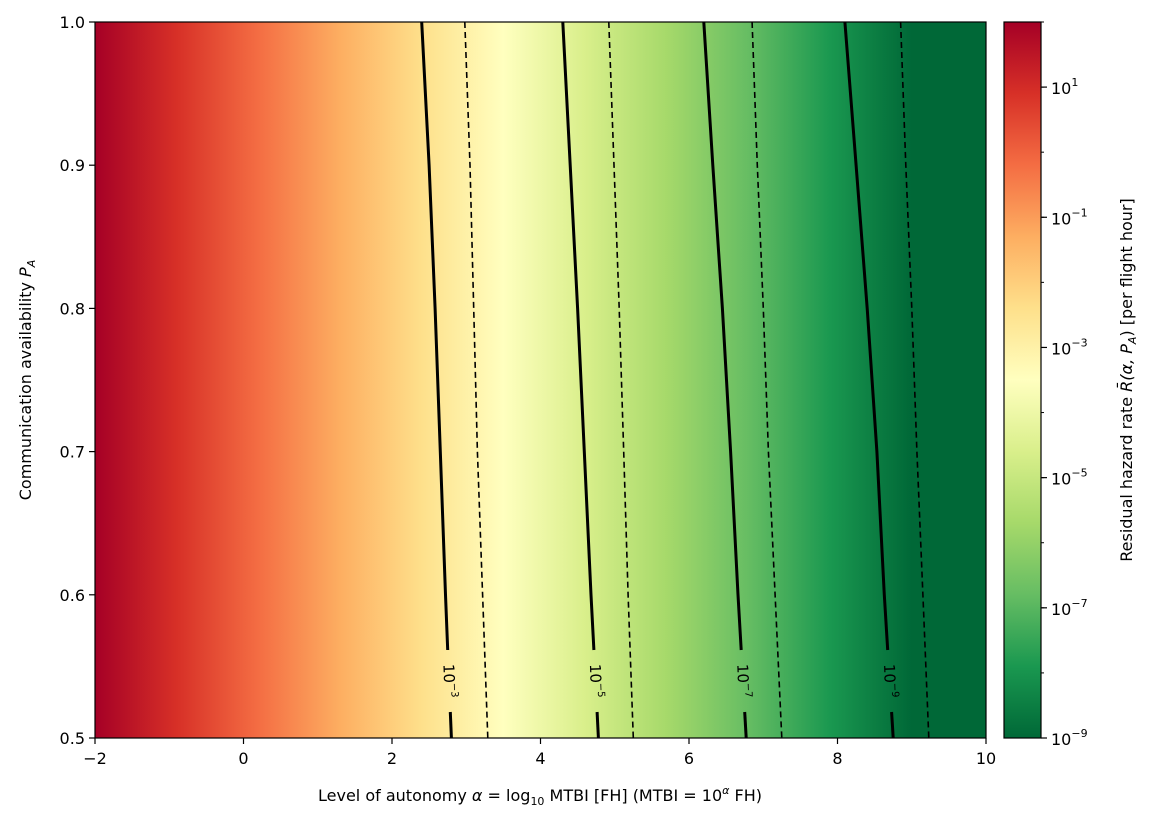 This screenshot has height=823, width=1155. I want to click on cbar-label-pre: Residual hazard rate, so click(1126, 477).